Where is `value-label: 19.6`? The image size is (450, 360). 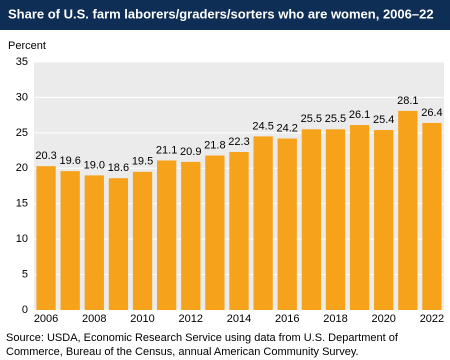 value-label: 19.6 is located at coordinates (69, 161).